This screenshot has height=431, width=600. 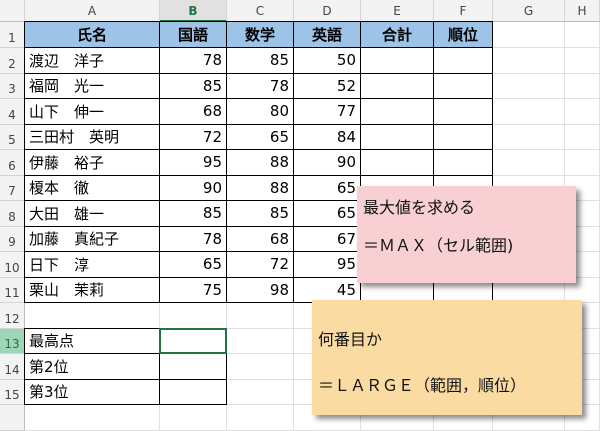 What do you see at coordinates (92, 85) in the screenshot?
I see `cell-A3: 福岡 光一` at bounding box center [92, 85].